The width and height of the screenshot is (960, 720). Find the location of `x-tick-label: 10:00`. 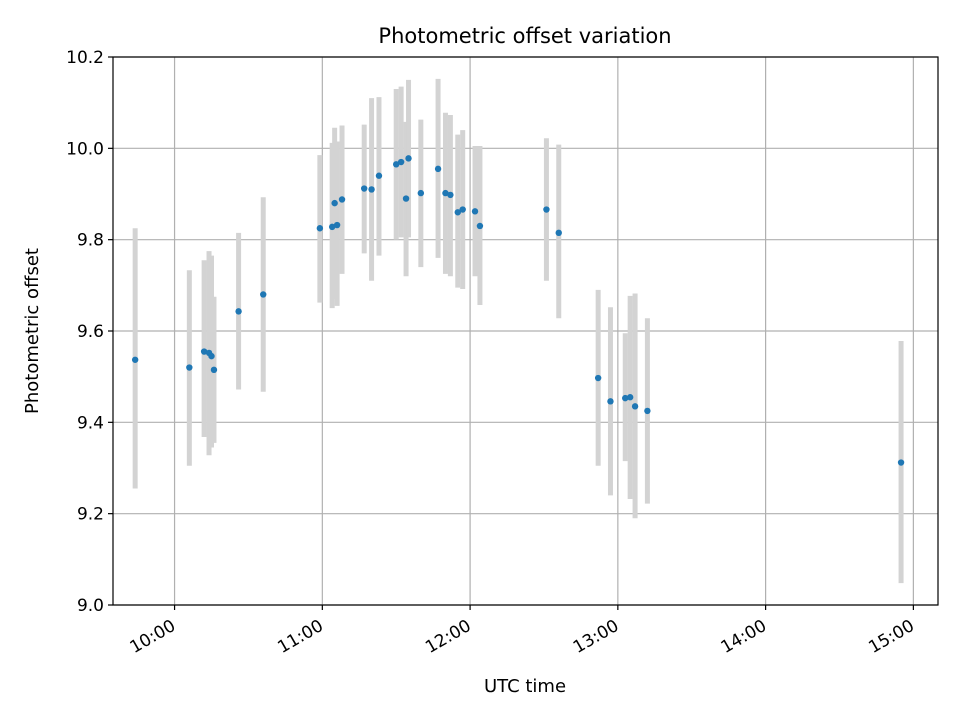

x-tick-label: 10:00 is located at coordinates (153, 637).